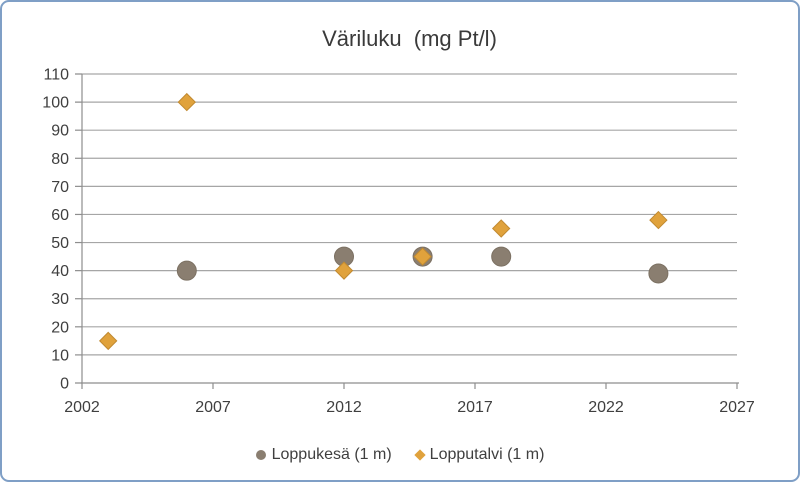 This screenshot has width=800, height=482. What do you see at coordinates (213, 407) in the screenshot?
I see `x-tick-label: 2007` at bounding box center [213, 407].